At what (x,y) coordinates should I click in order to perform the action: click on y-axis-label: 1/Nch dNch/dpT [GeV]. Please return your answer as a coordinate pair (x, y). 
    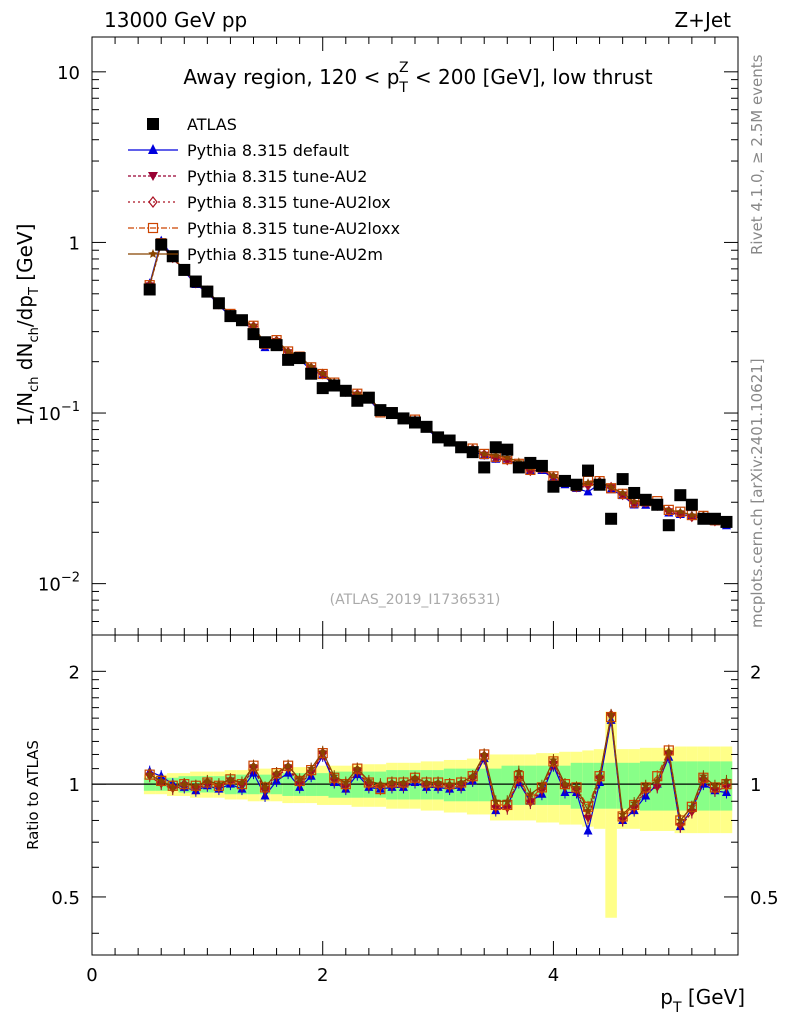
    Looking at the image, I should click on (27, 325).